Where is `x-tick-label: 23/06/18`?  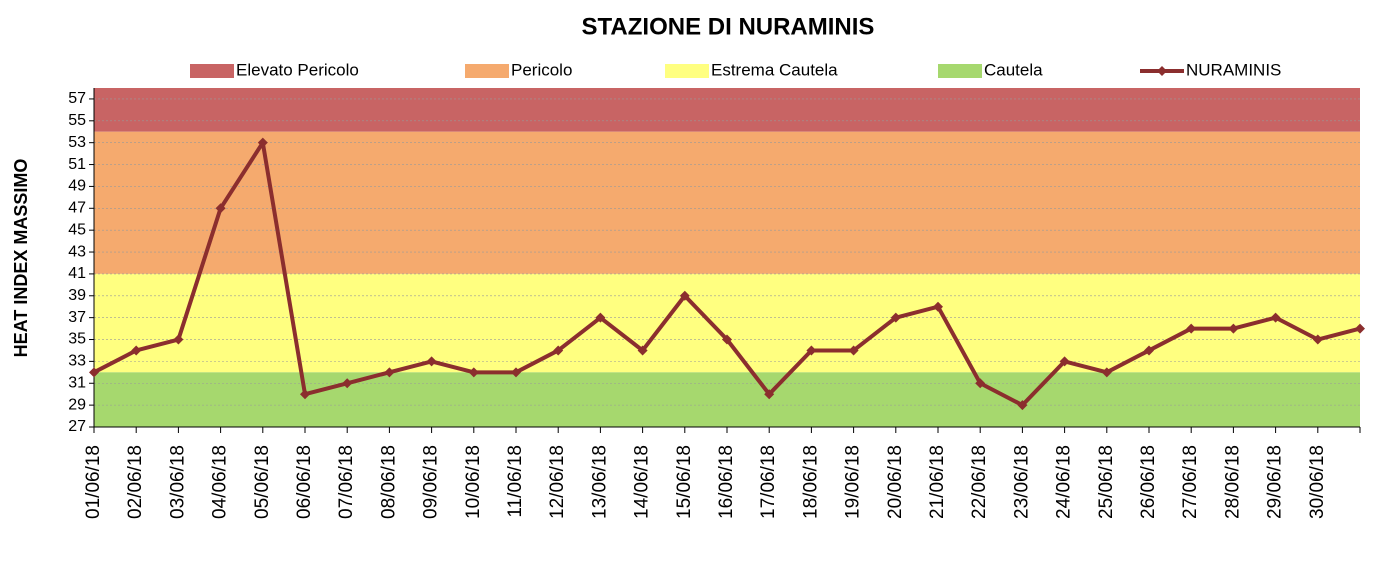
x-tick-label: 23/06/18 is located at coordinates (1021, 482).